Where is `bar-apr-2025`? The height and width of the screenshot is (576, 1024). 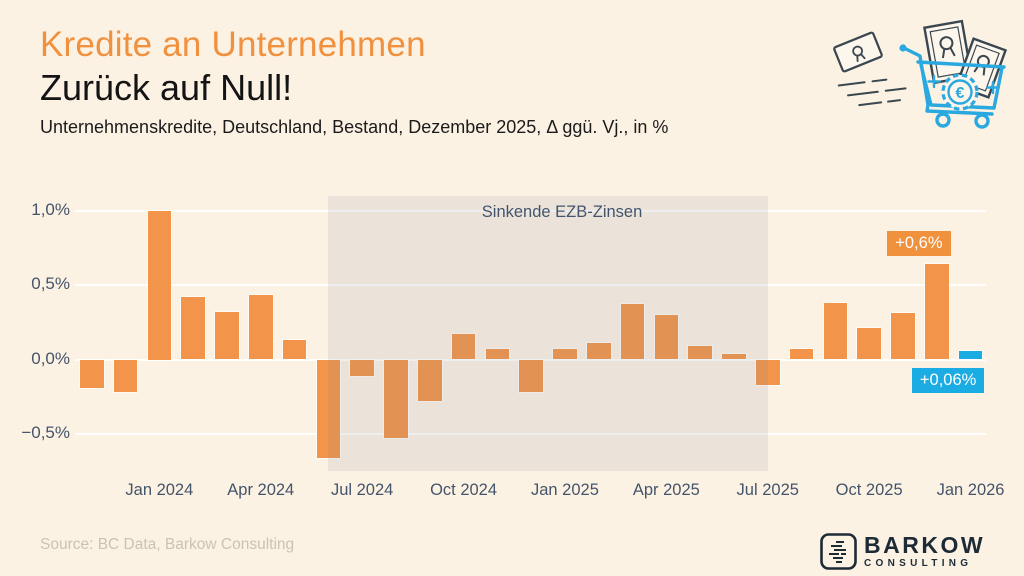 bar-apr-2025 is located at coordinates (666, 337).